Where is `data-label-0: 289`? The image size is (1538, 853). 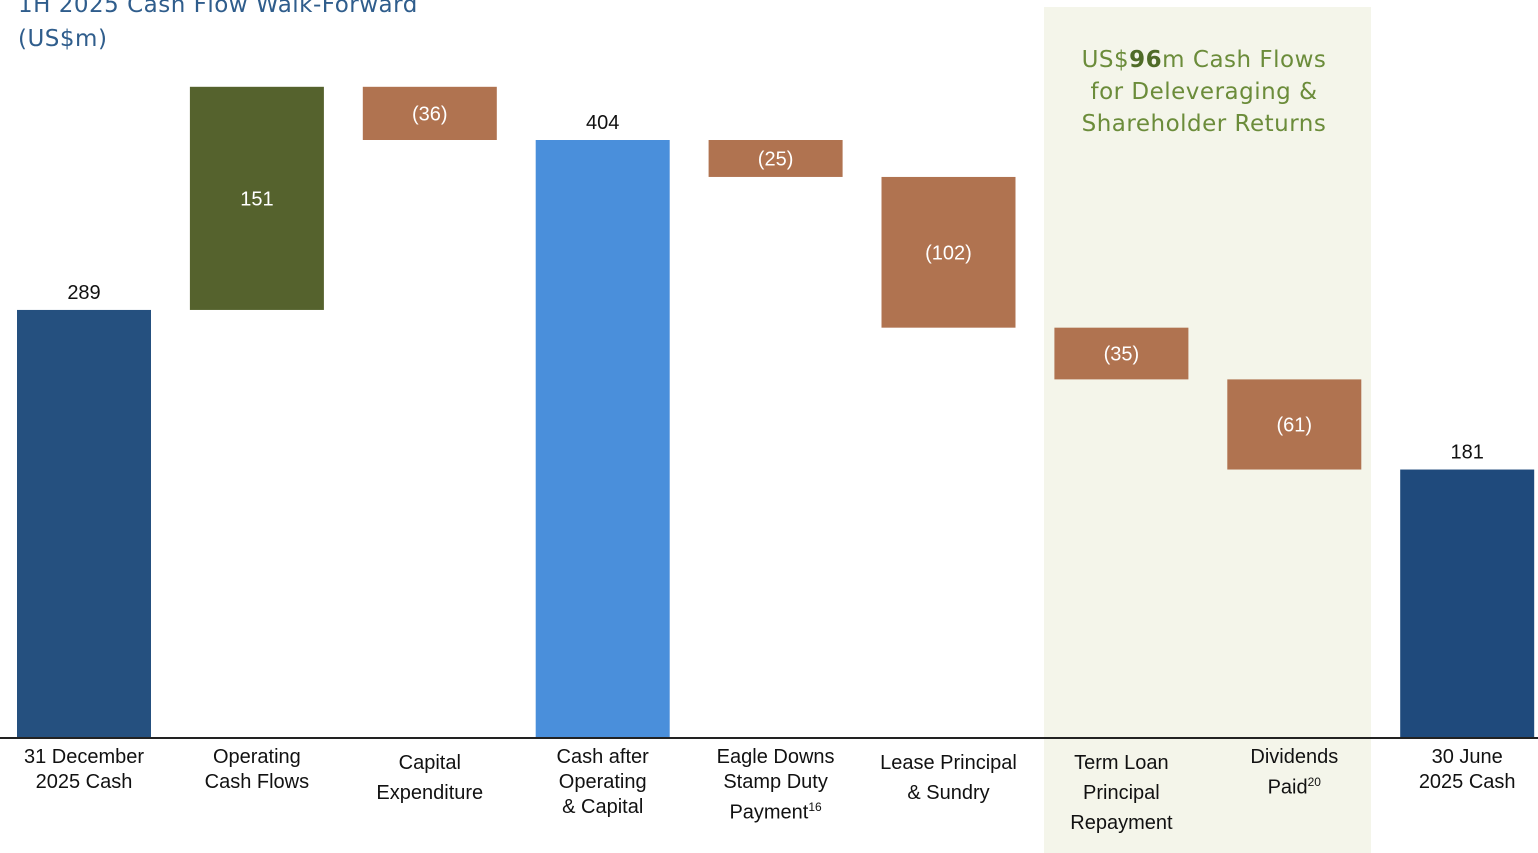 data-label-0: 289 is located at coordinates (83, 293).